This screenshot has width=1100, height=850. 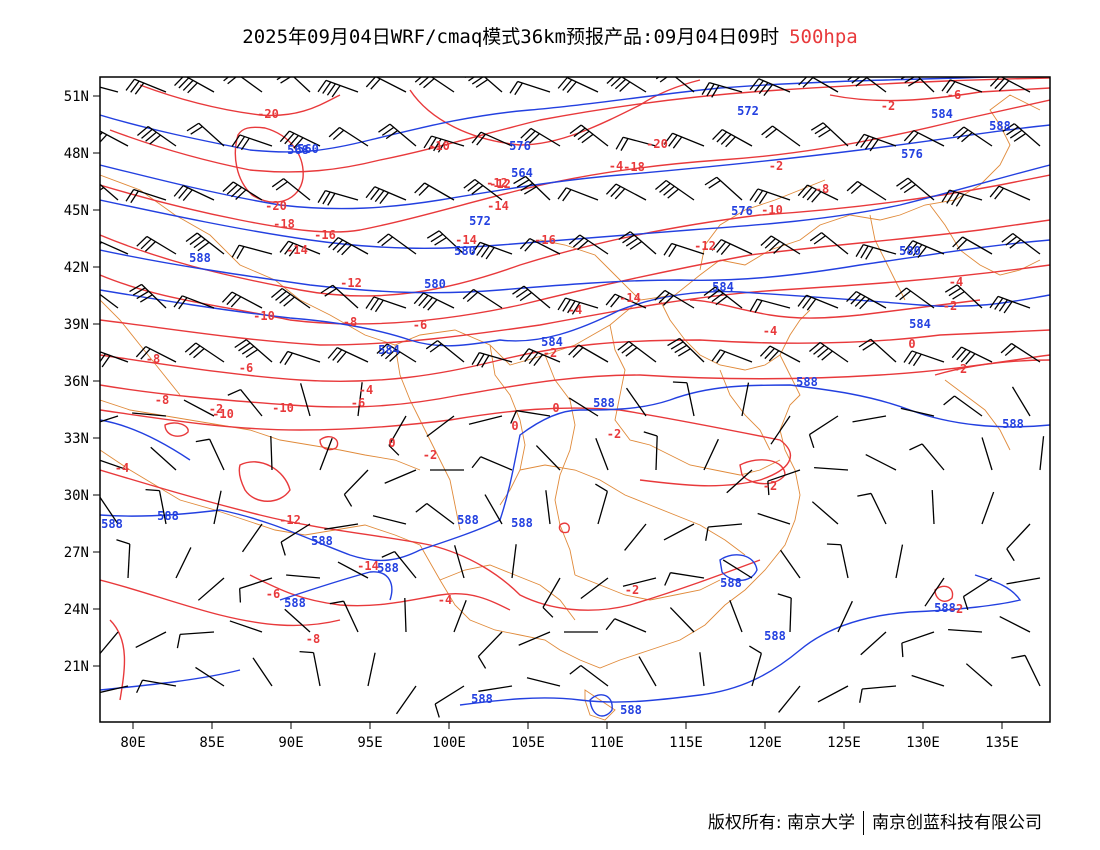 I want to click on lat-tick-label: 21N, so click(x=76, y=667).